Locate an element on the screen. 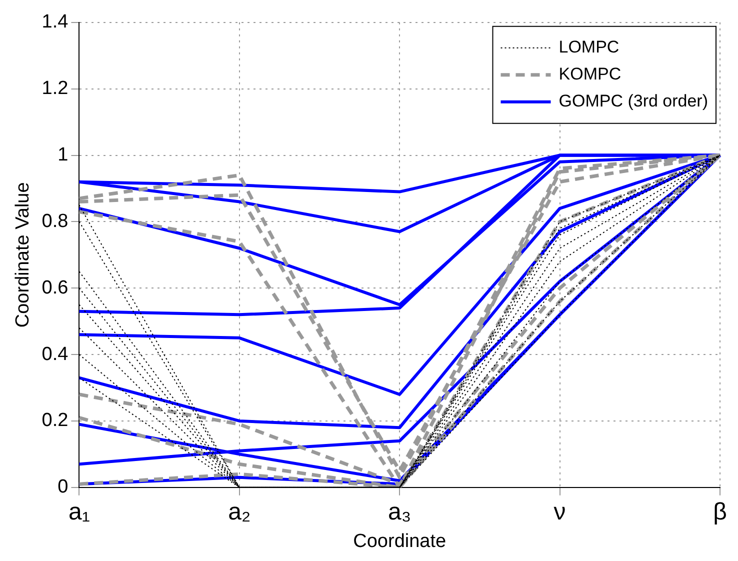 The height and width of the screenshot is (561, 738). legend-label: KOMPC is located at coordinates (590, 74).